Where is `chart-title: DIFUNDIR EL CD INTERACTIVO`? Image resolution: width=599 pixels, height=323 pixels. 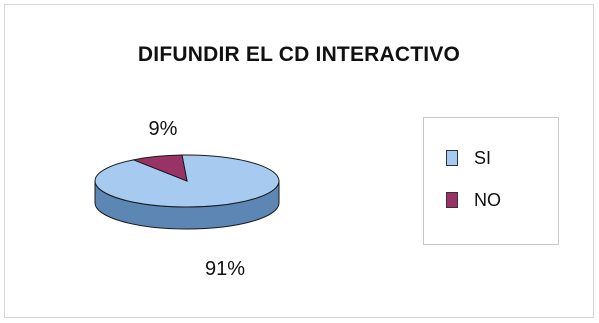 chart-title: DIFUNDIR EL CD INTERACTIVO is located at coordinates (299, 54).